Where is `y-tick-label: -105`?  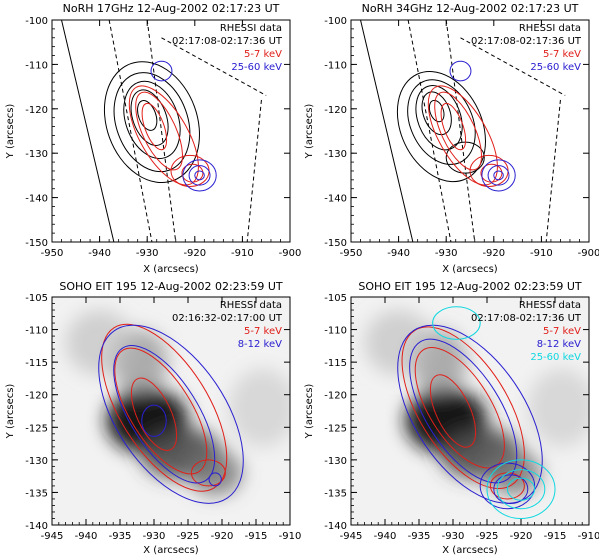 y-tick-label: -105 is located at coordinates (335, 298).